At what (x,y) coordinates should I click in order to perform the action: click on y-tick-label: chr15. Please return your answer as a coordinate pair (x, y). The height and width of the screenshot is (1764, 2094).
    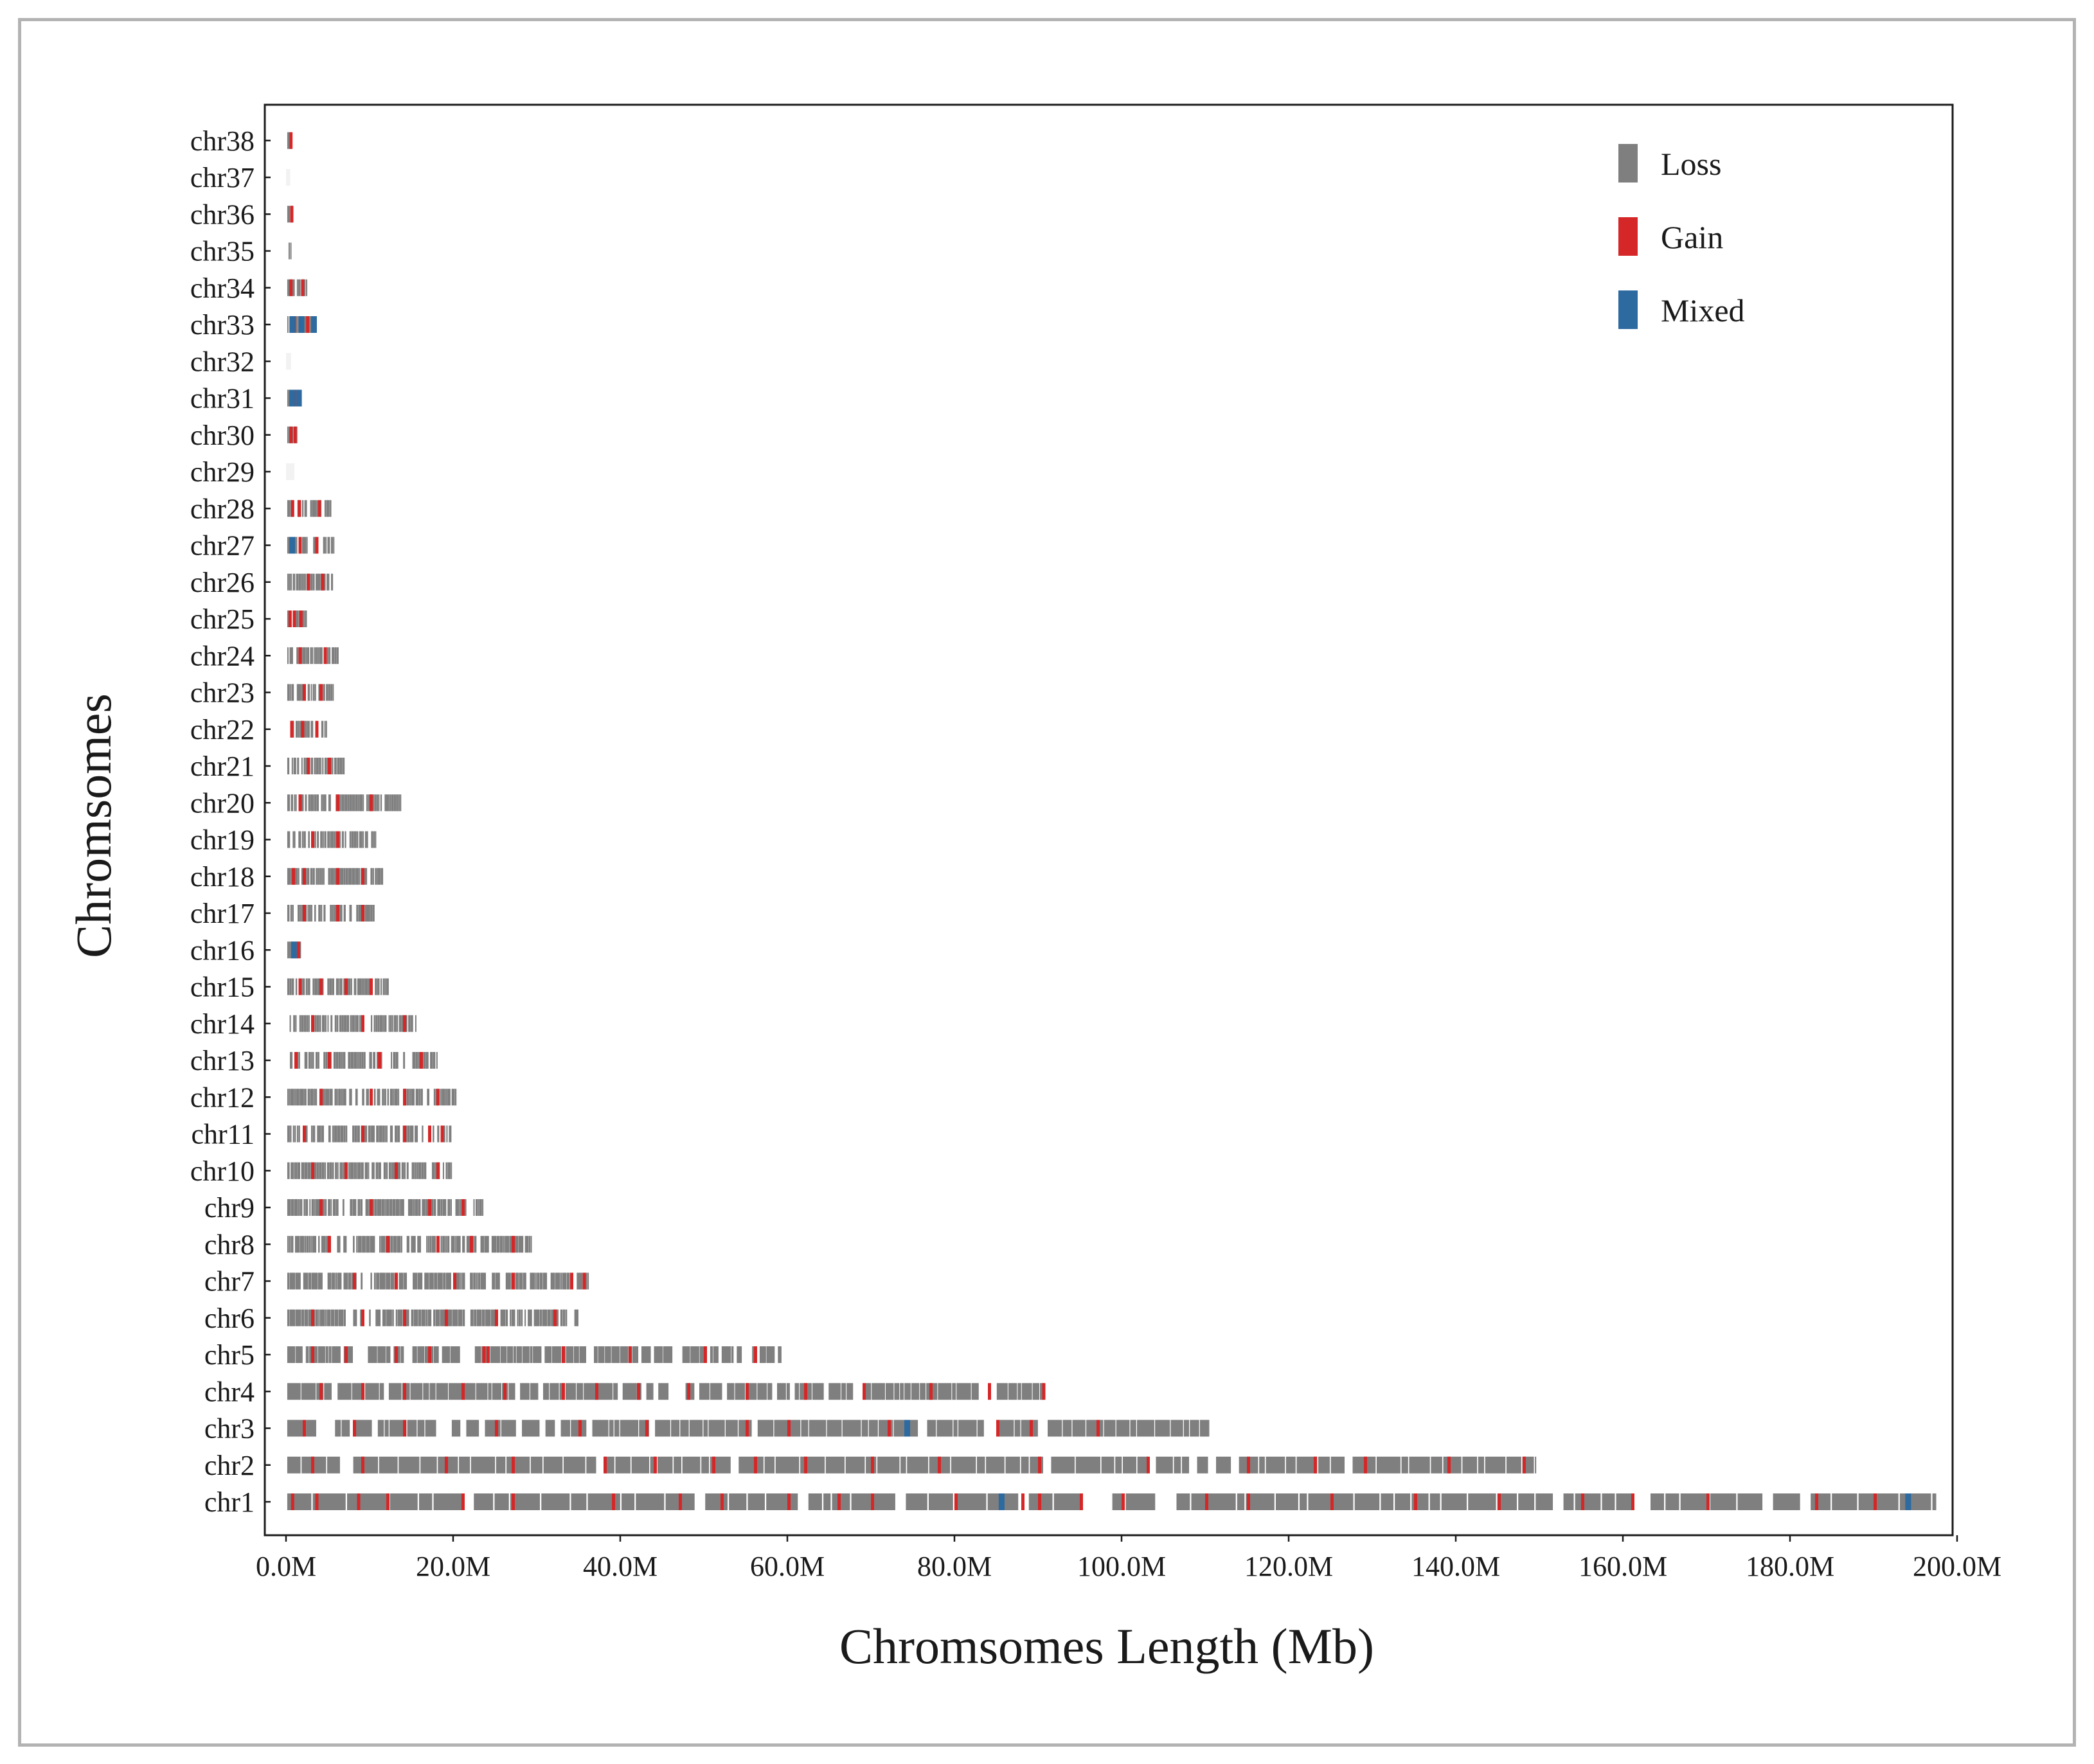
    Looking at the image, I should click on (222, 987).